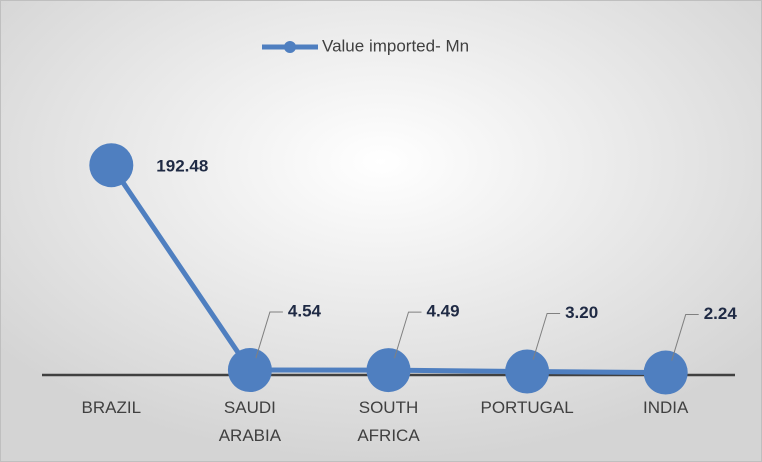 The width and height of the screenshot is (762, 462). Describe the element at coordinates (250, 421) in the screenshot. I see `x-tick-label: SAUDI ARABIA` at that location.